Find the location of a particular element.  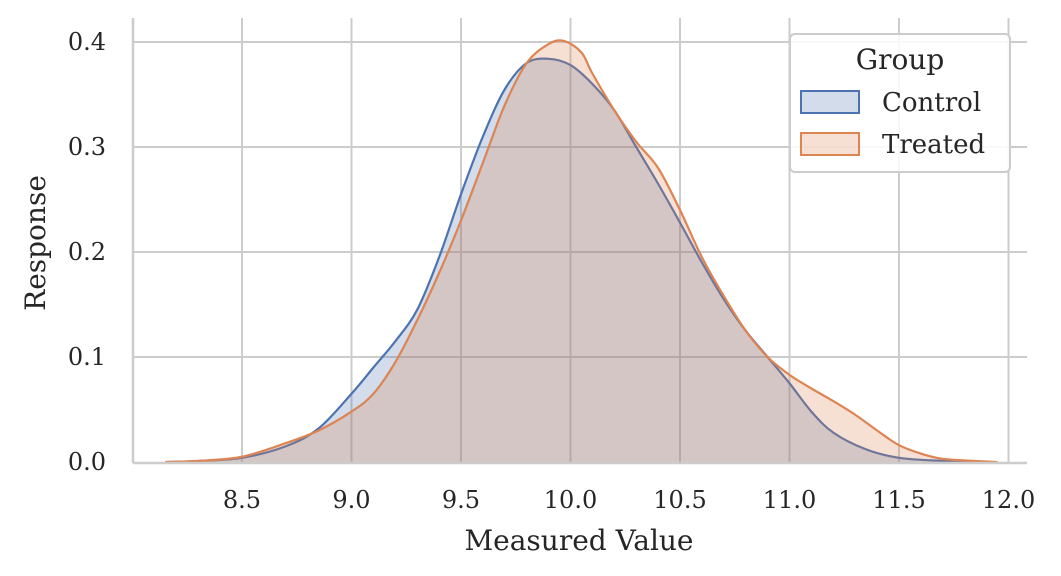

x-tick-label: 10.0 is located at coordinates (570, 500).